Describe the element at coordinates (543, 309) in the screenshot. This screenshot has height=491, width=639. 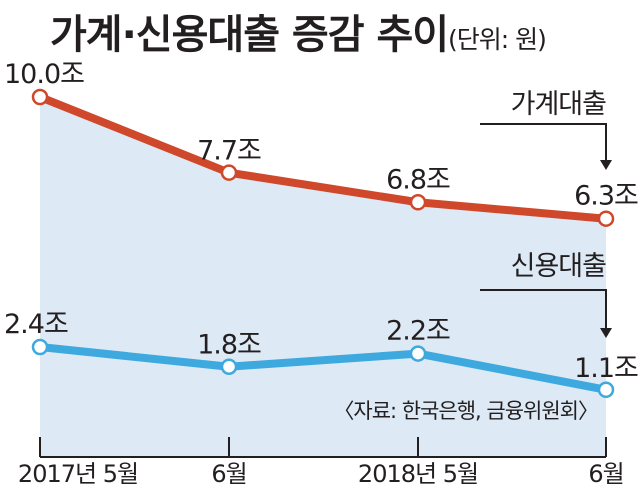
I see `credit-connector` at that location.